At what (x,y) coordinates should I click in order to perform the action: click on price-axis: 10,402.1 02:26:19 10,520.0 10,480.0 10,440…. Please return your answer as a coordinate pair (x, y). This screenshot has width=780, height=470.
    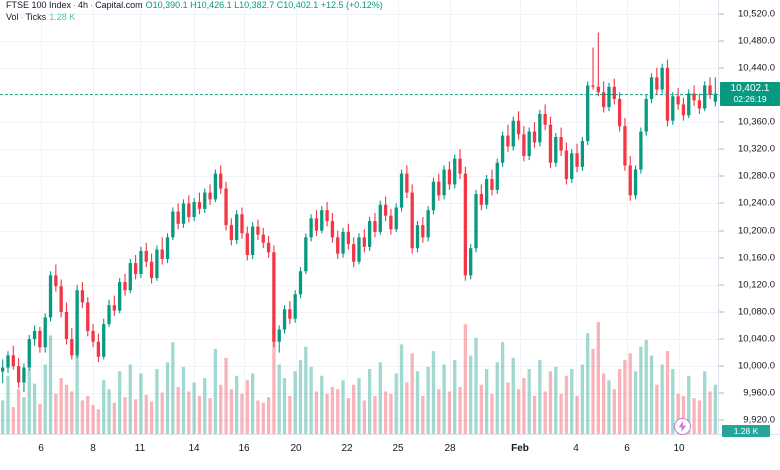
    Looking at the image, I should click on (749, 217).